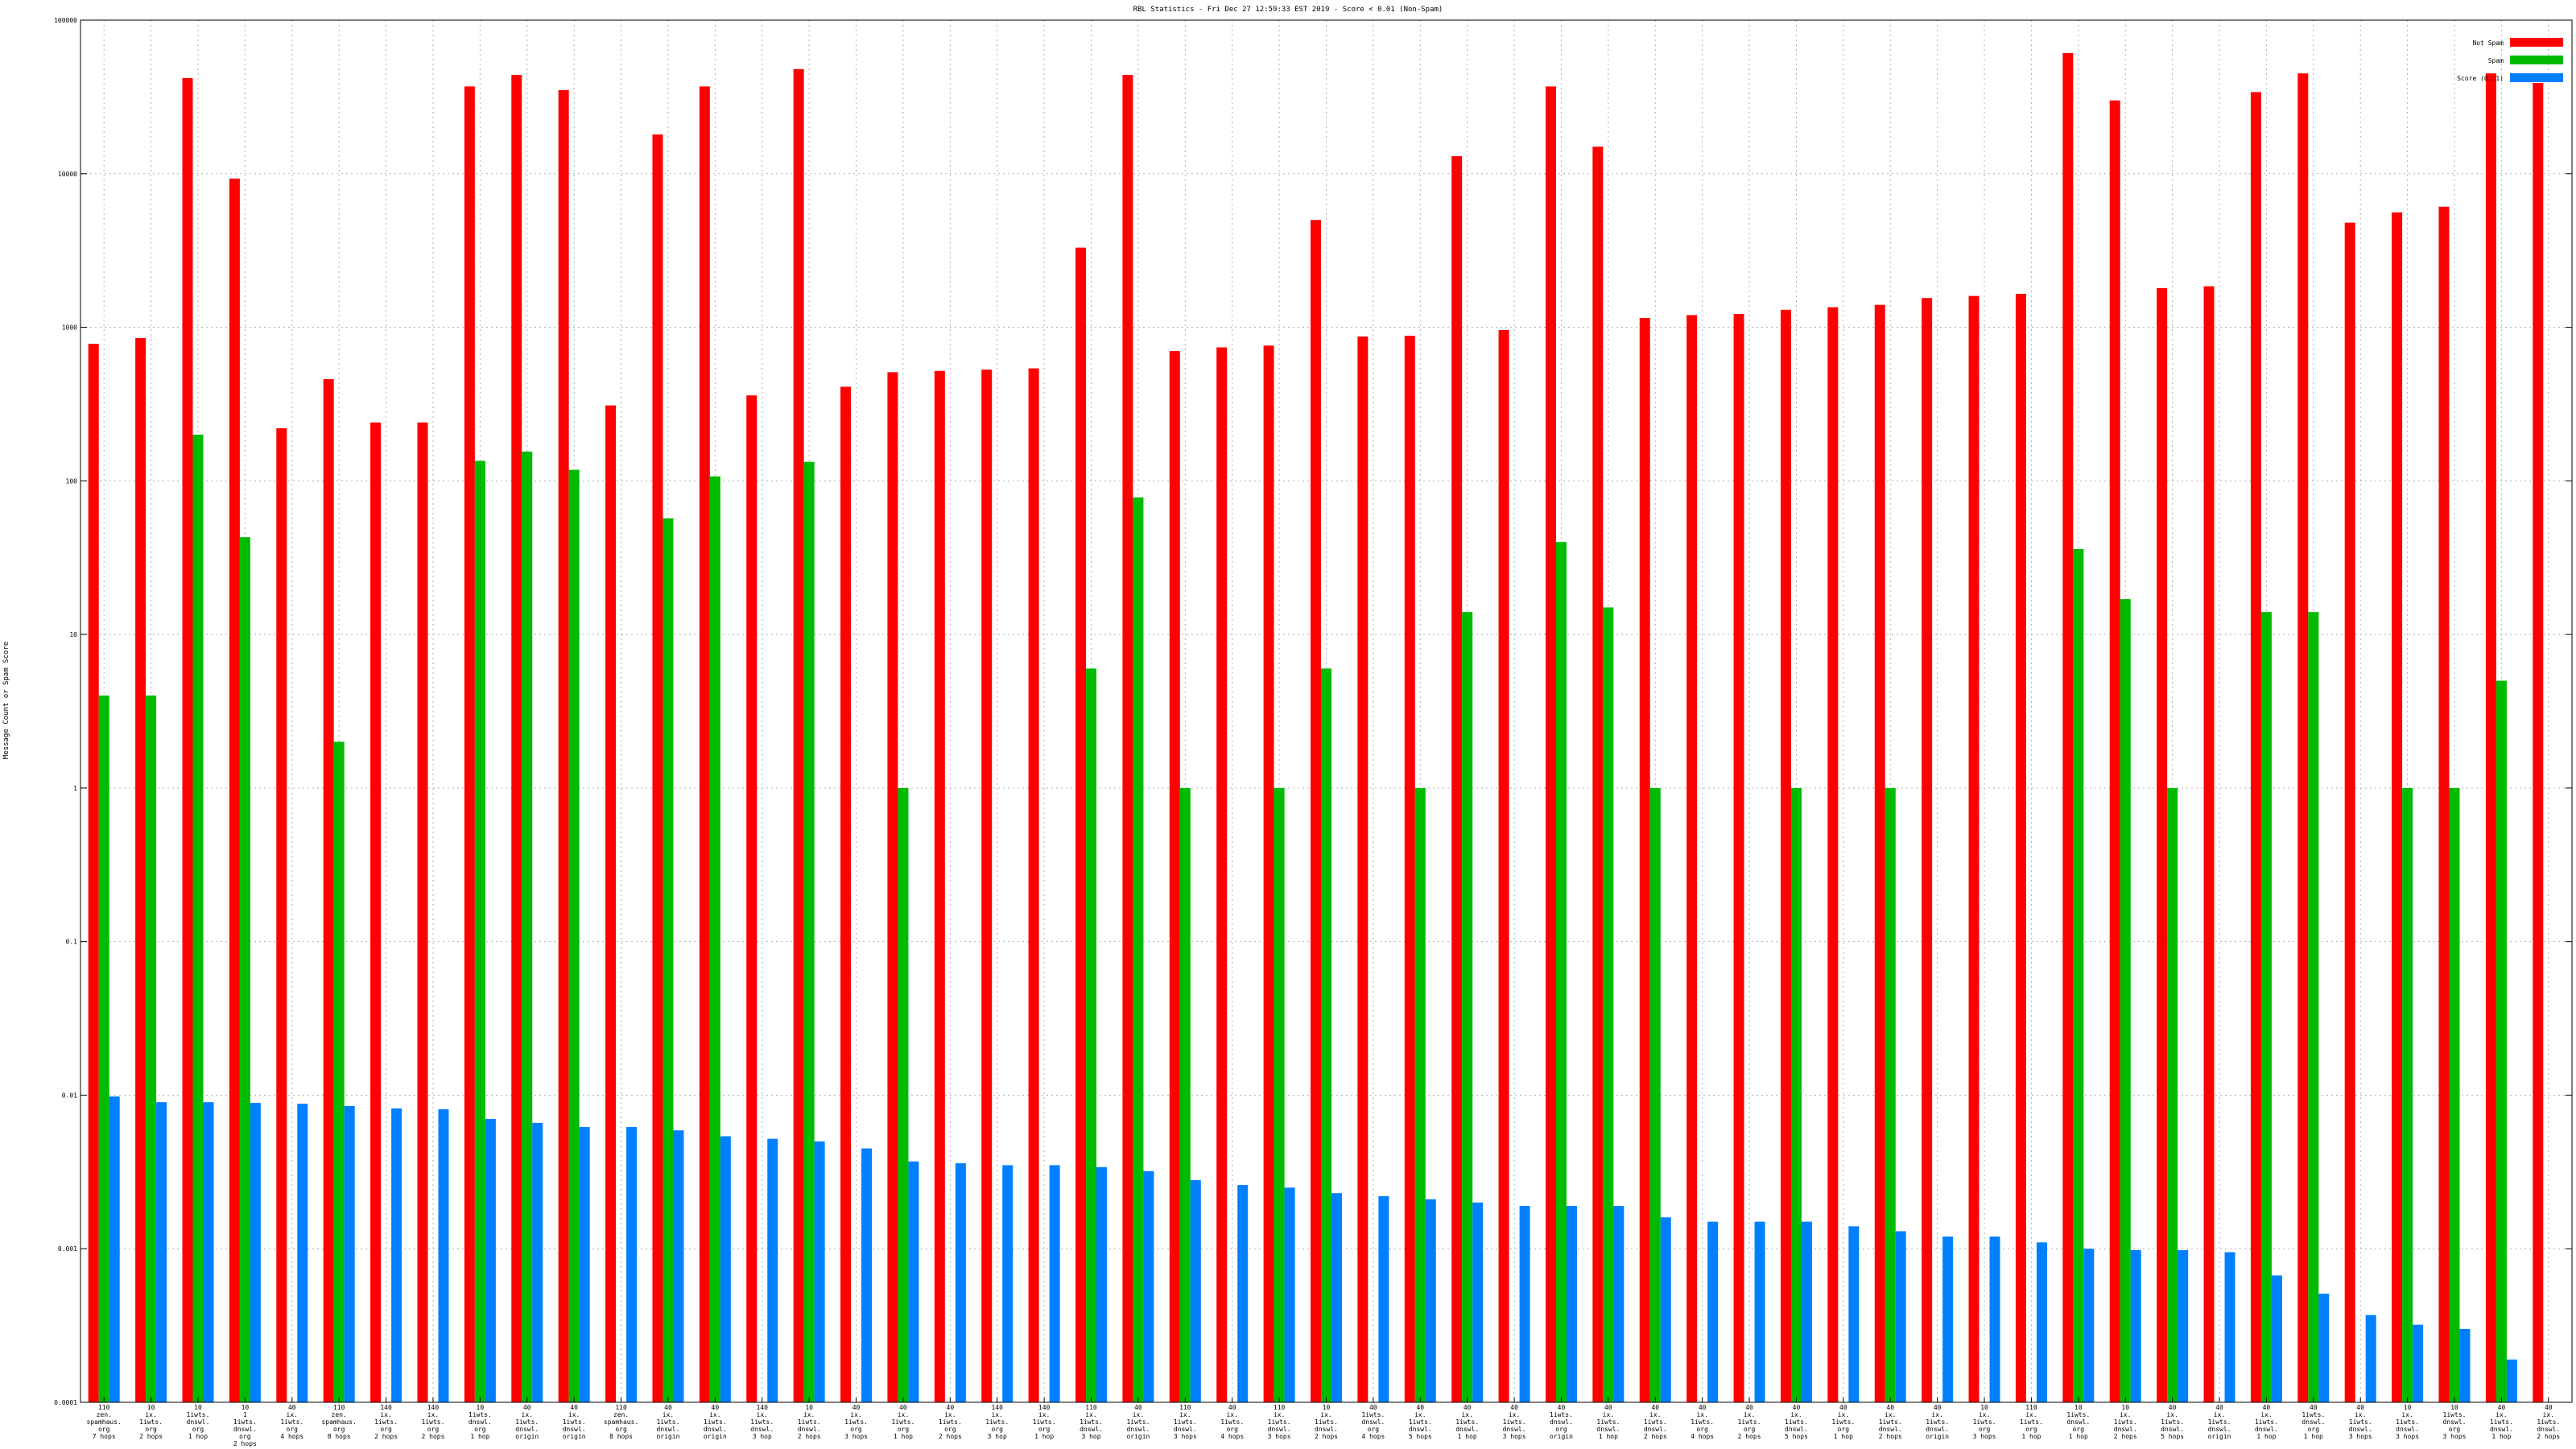 The height and width of the screenshot is (1449, 2576). I want to click on y-tick-label: 10, so click(73, 634).